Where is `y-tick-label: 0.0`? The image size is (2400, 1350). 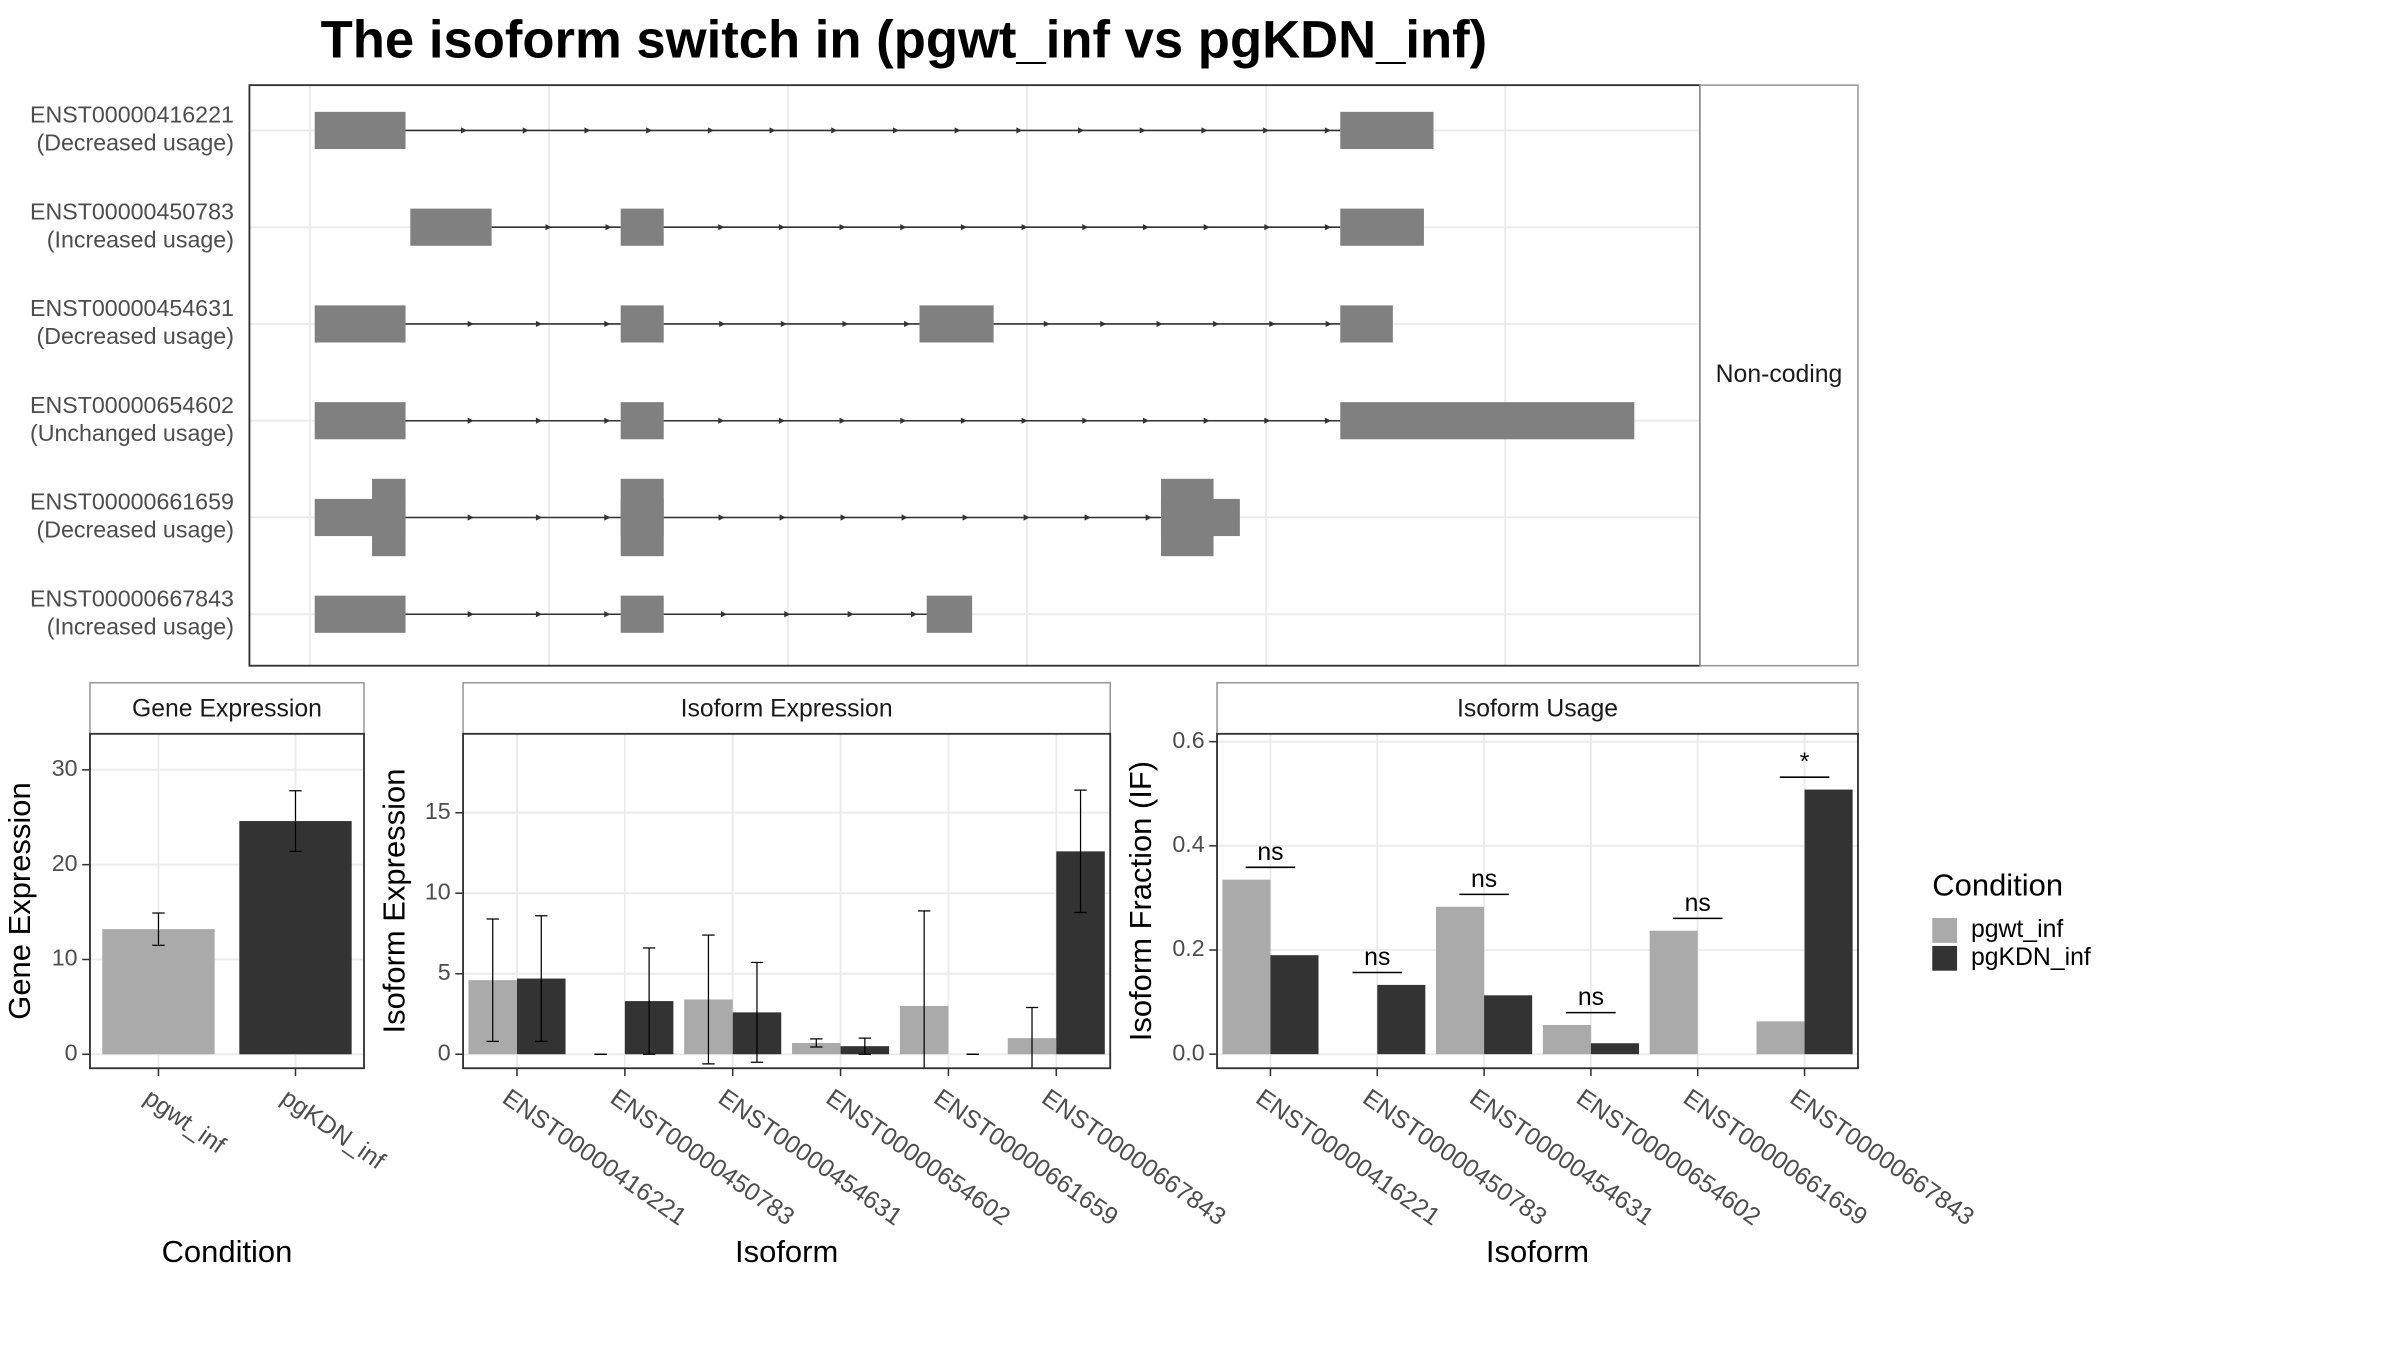
y-tick-label: 0.0 is located at coordinates (1188, 1052).